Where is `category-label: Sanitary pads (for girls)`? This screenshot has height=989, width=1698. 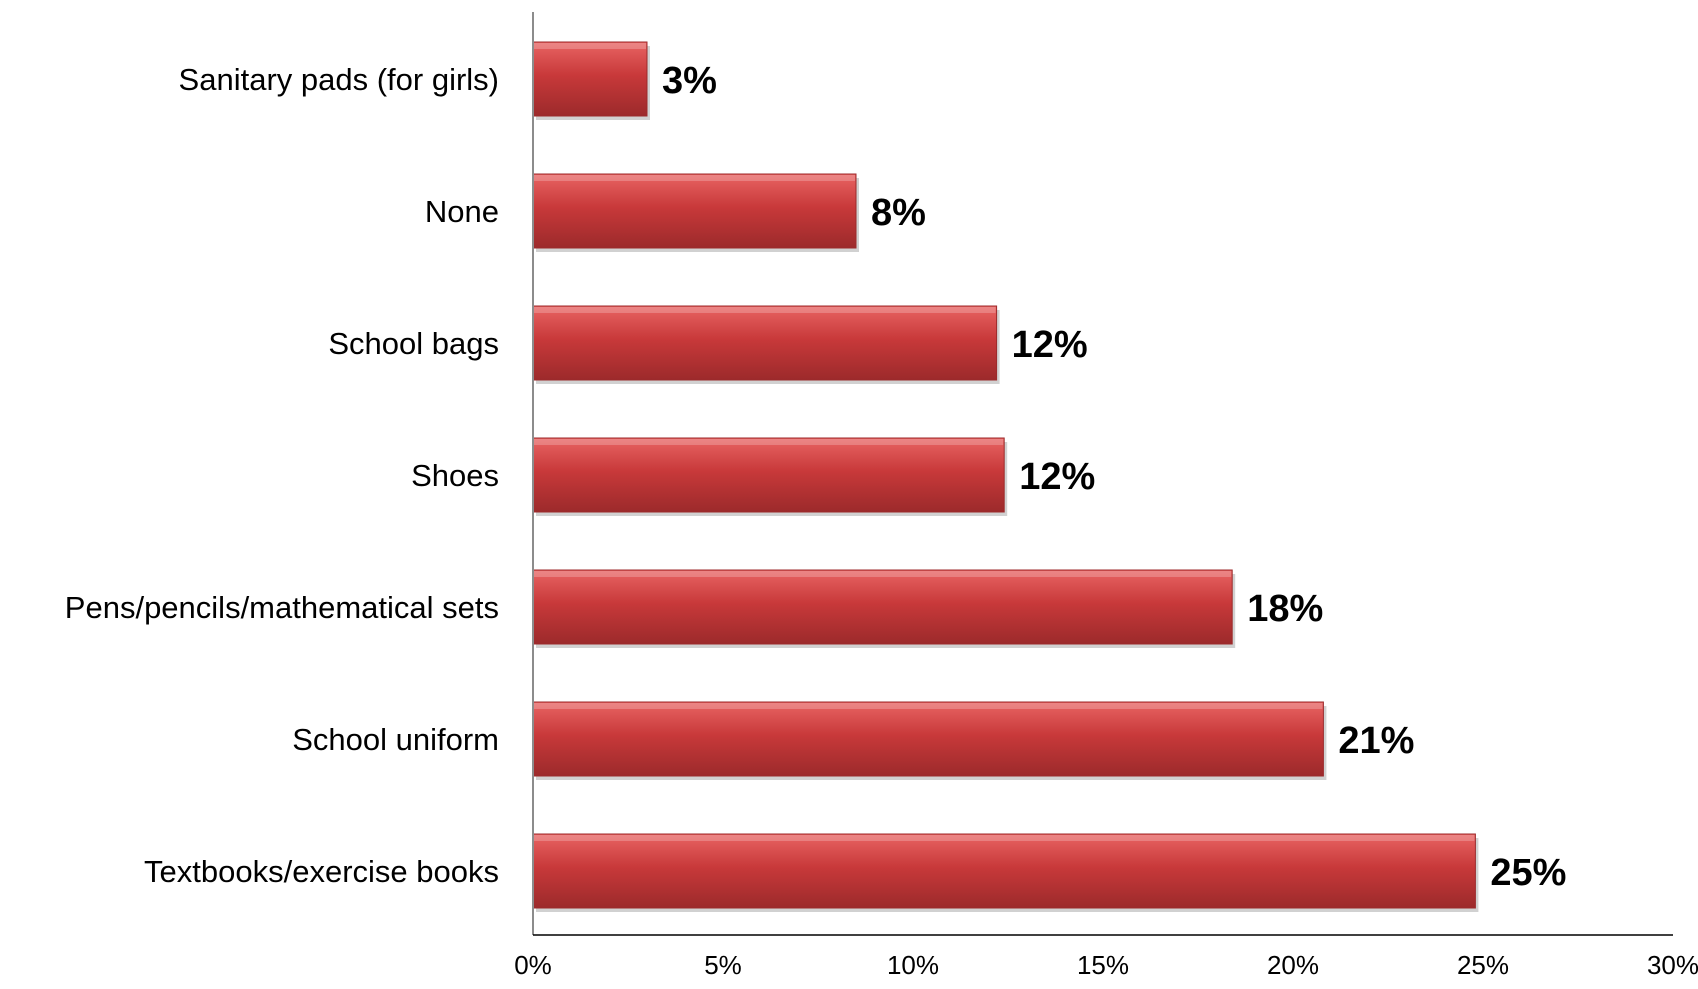
category-label: Sanitary pads (for girls) is located at coordinates (339, 79).